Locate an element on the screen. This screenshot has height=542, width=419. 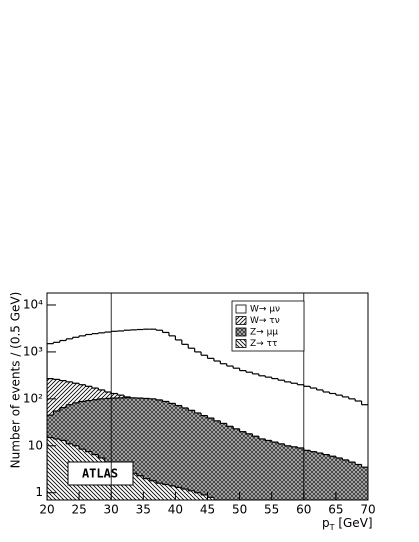
x-tick-label: 60 is located at coordinates (303, 510).